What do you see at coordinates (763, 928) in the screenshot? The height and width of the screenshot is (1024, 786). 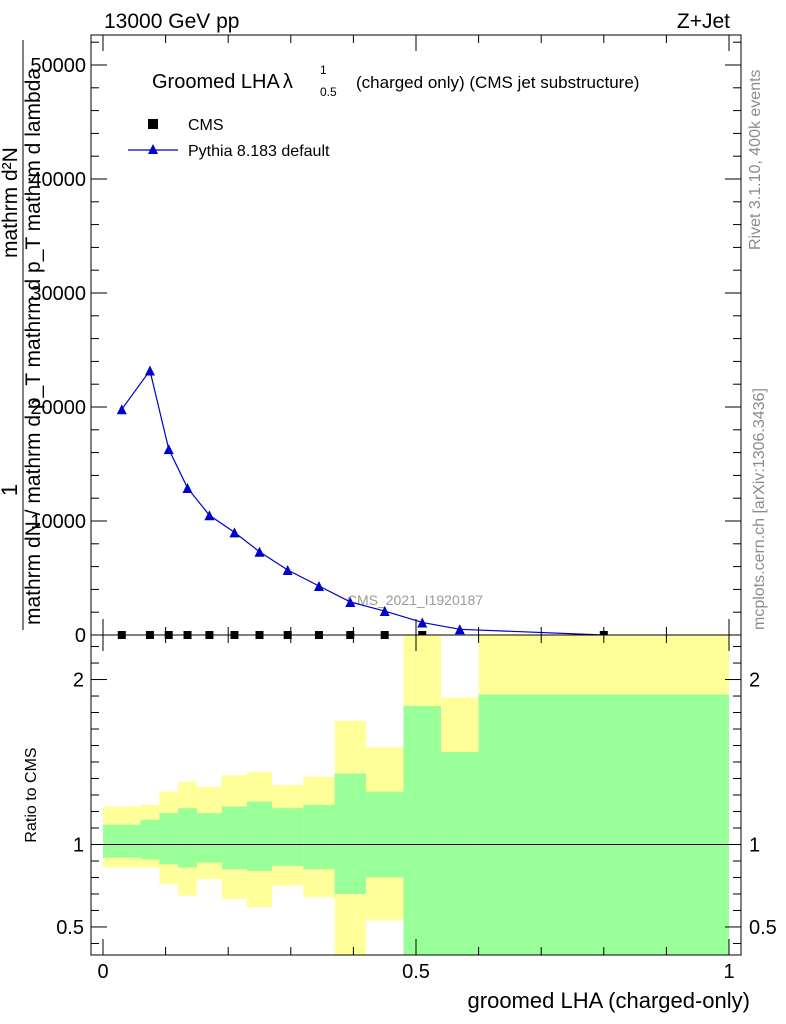 I see `ratio-y-tick-label-right: 0.5` at bounding box center [763, 928].